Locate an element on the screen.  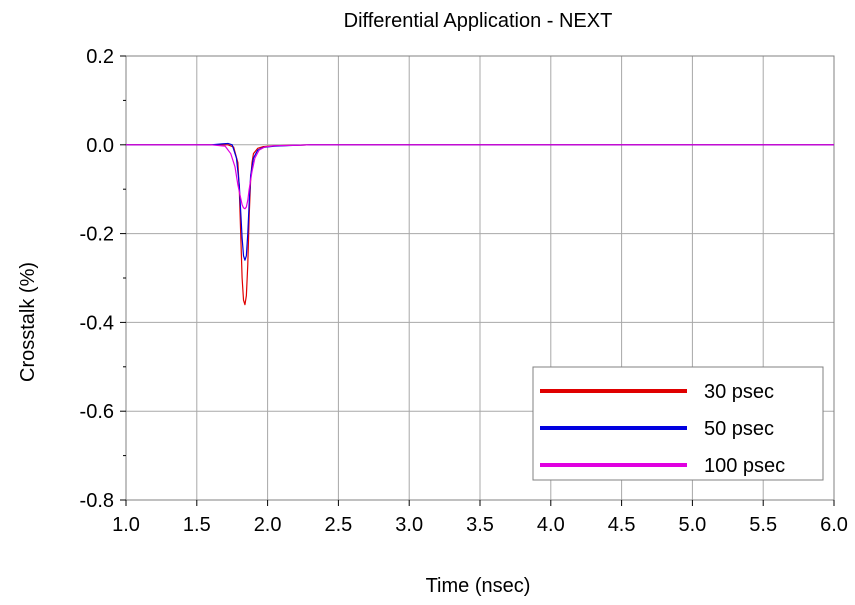
y-tick-label: -0.2 is located at coordinates (97, 235).